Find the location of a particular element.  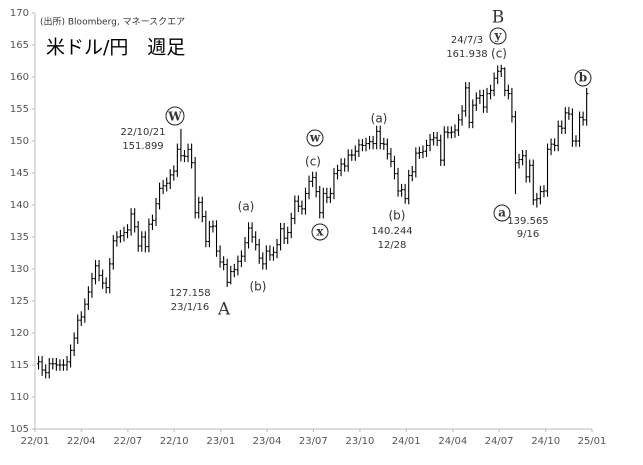

y-tick-label: 150 is located at coordinates (19, 141).